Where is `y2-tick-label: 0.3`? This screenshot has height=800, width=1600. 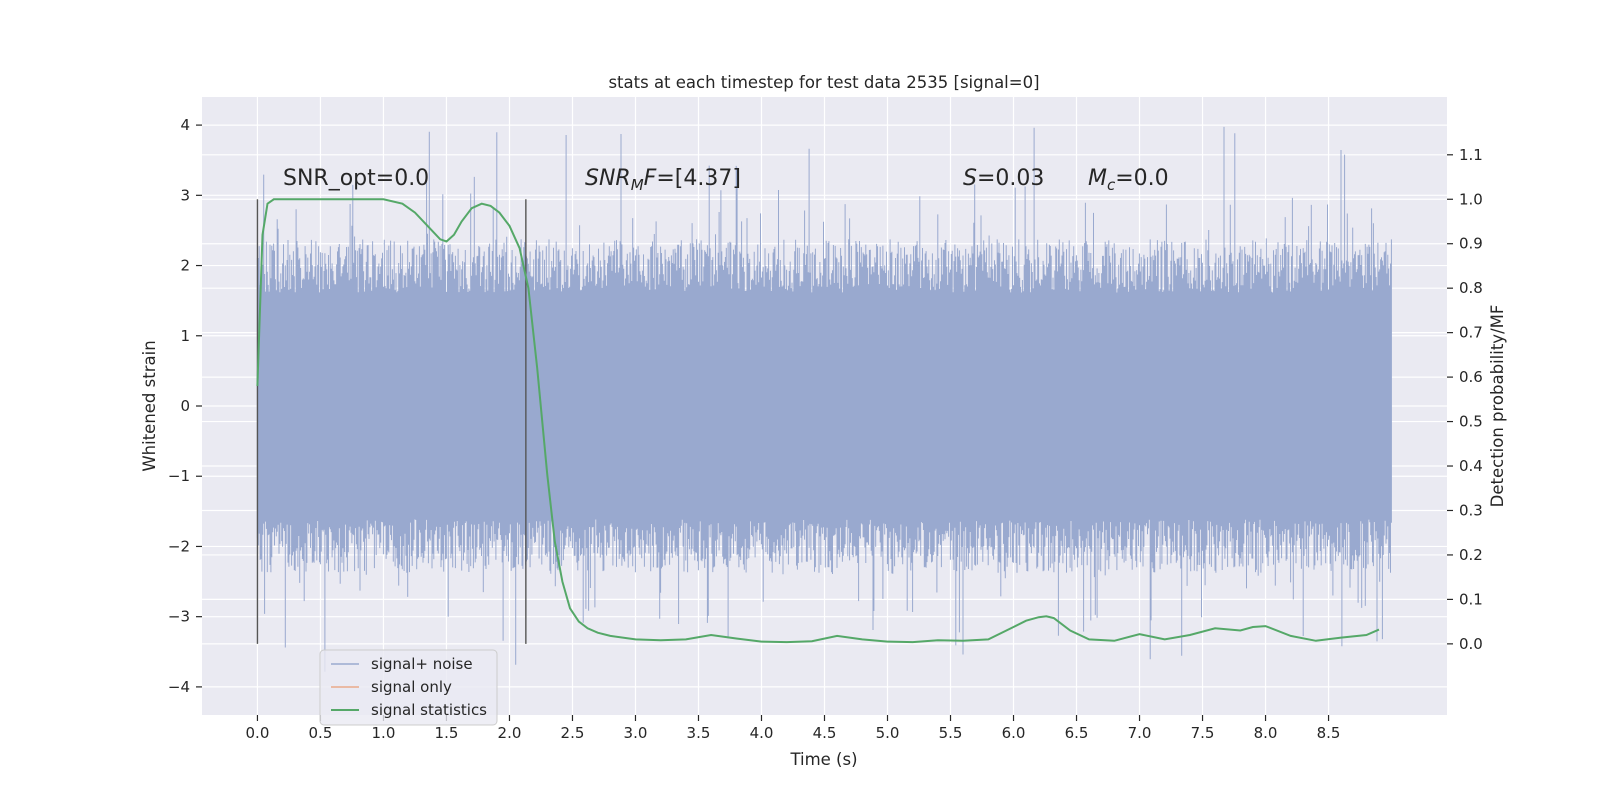 y2-tick-label: 0.3 is located at coordinates (1471, 510).